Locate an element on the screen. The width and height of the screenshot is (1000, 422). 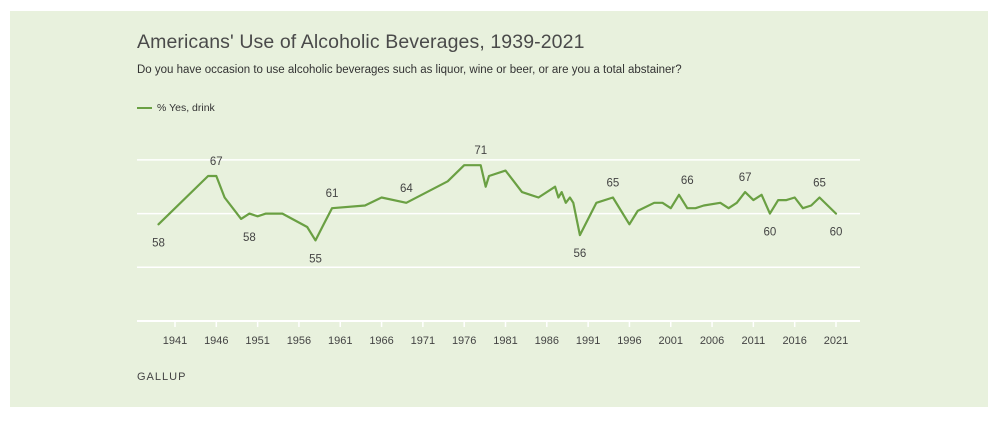
x-tick-label: 1996 is located at coordinates (629, 341).